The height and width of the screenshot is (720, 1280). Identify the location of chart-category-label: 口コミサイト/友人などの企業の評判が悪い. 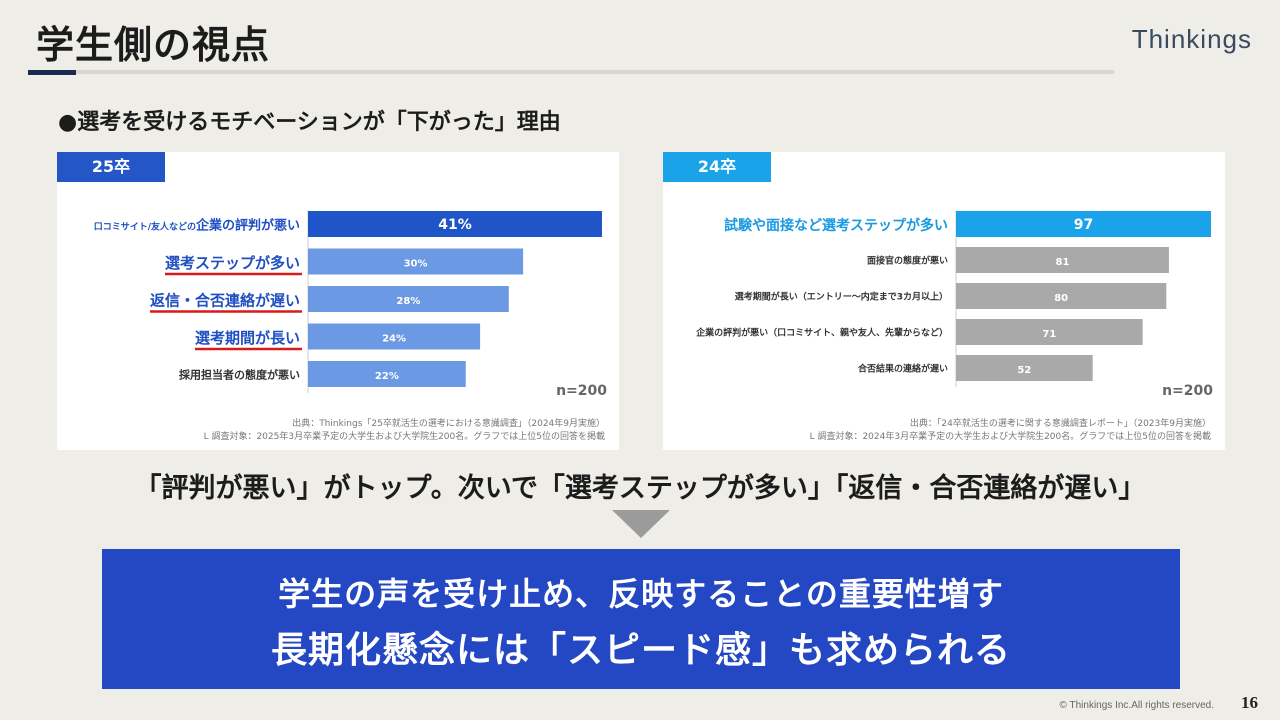
(197, 226).